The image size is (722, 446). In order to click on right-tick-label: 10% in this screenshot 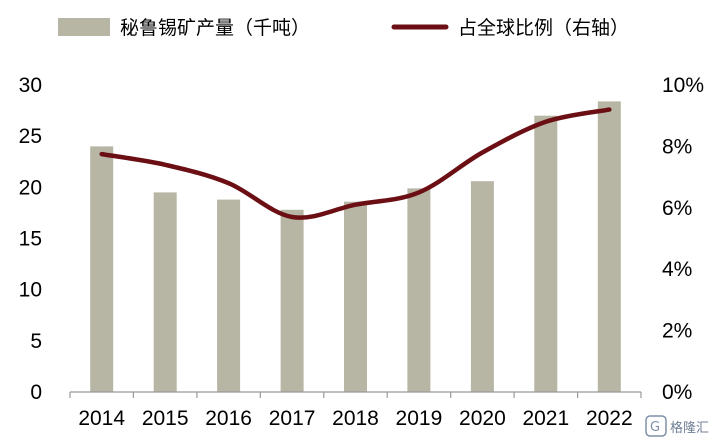, I will do `click(683, 85)`.